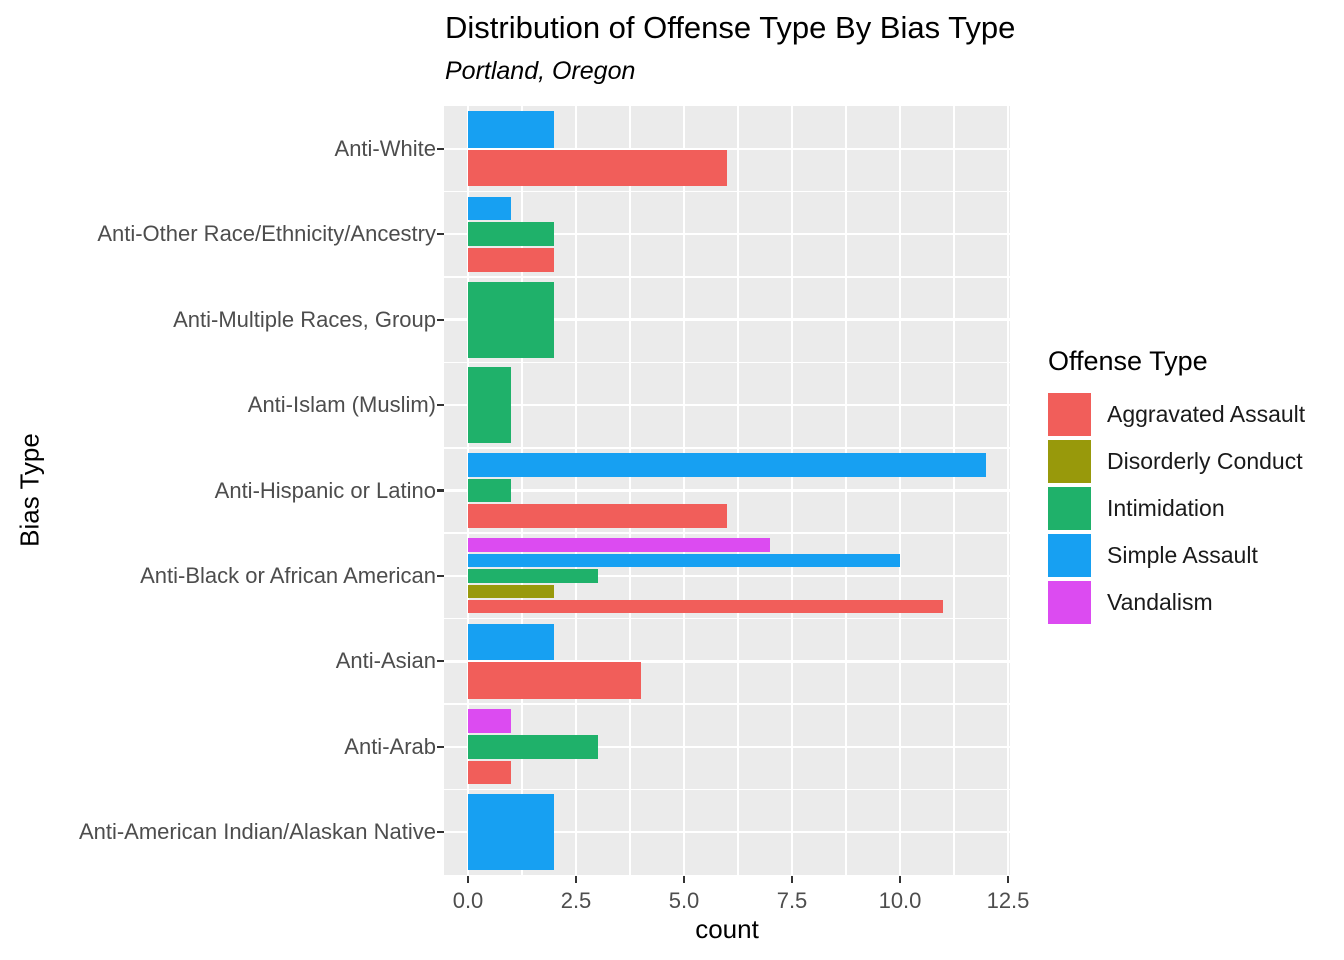 This screenshot has height=960, width=1344. What do you see at coordinates (554, 680) in the screenshot?
I see `bar-anti-asian-aggravated-assault` at bounding box center [554, 680].